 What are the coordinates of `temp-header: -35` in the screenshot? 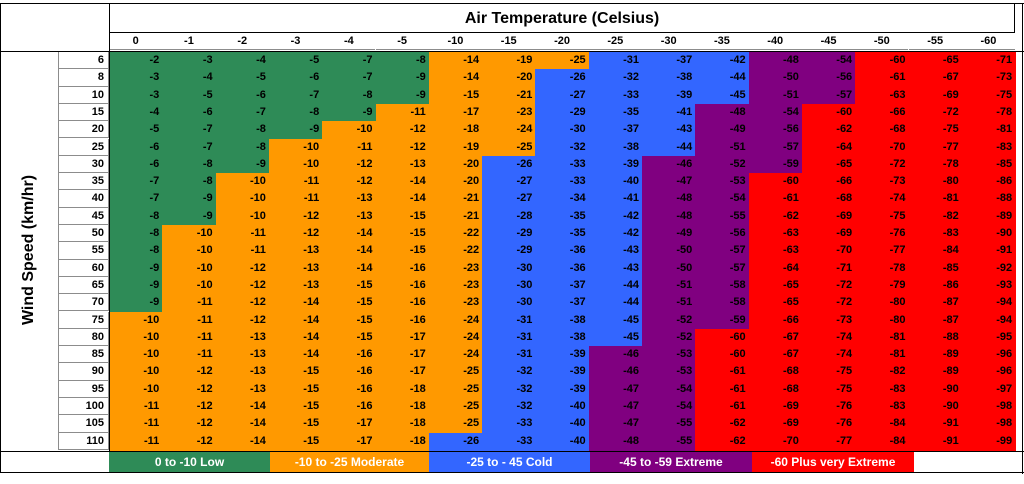 It's located at (722, 41).